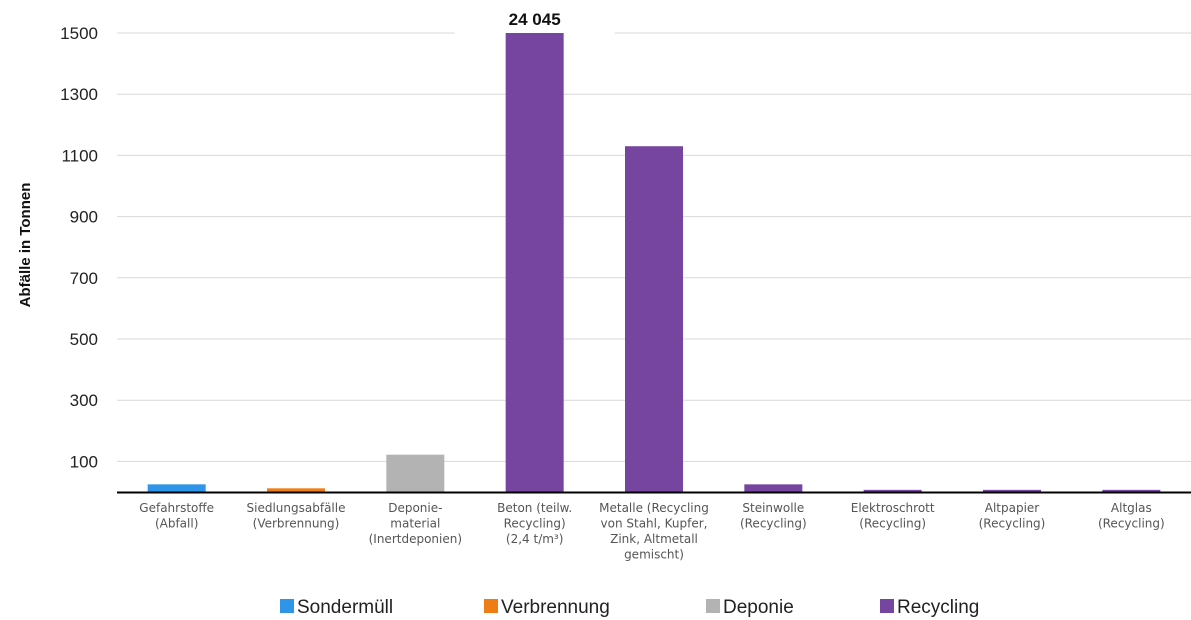  What do you see at coordinates (535, 539) in the screenshot?
I see `x-tick-label: (2,4 t/m³)` at bounding box center [535, 539].